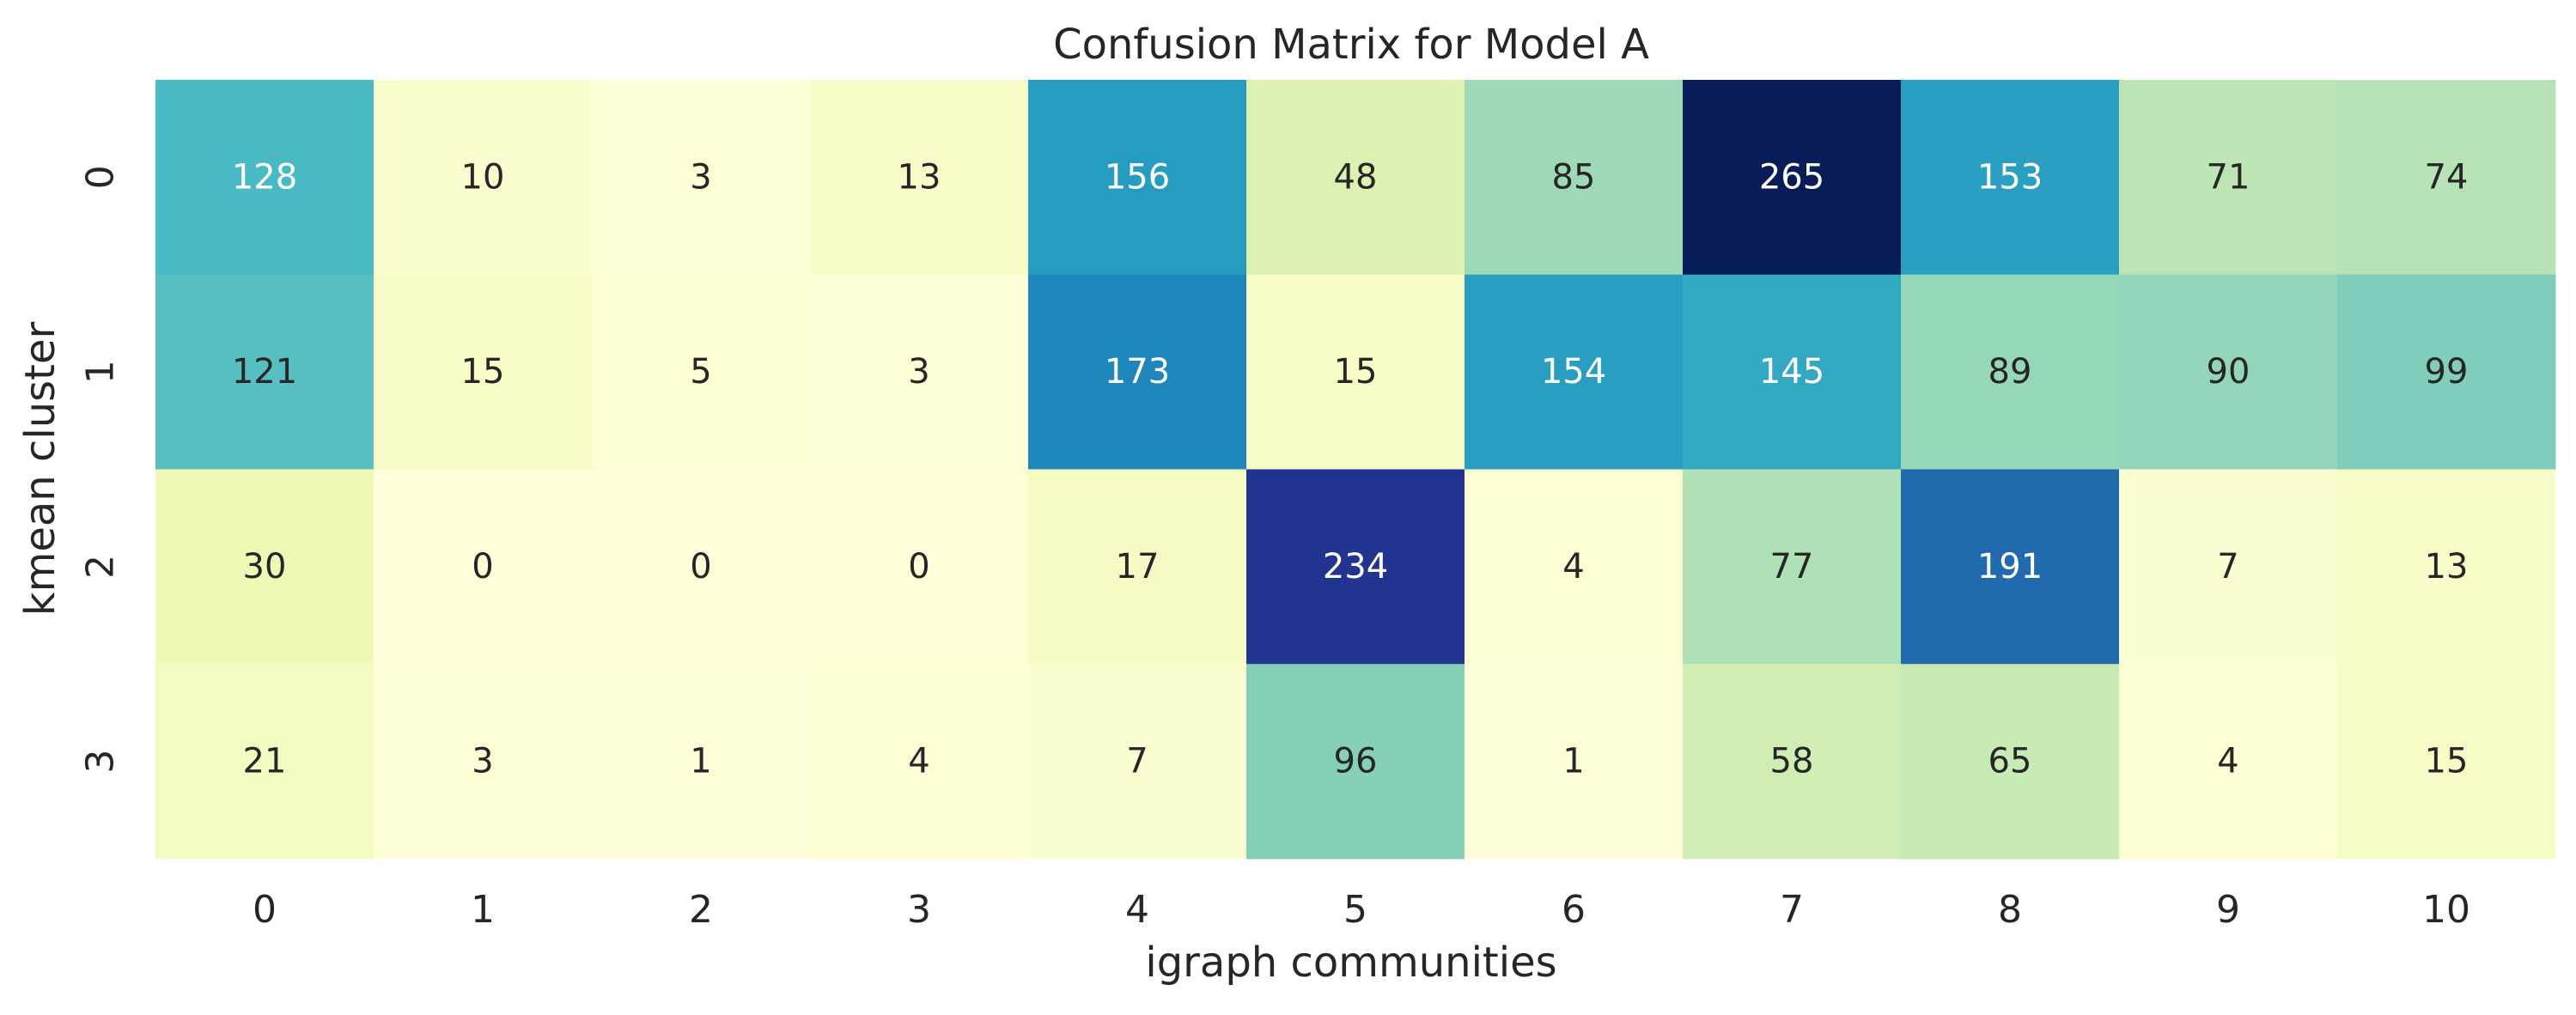 The width and height of the screenshot is (2576, 1015). I want to click on heatmap-cell-r3-c2, so click(701, 762).